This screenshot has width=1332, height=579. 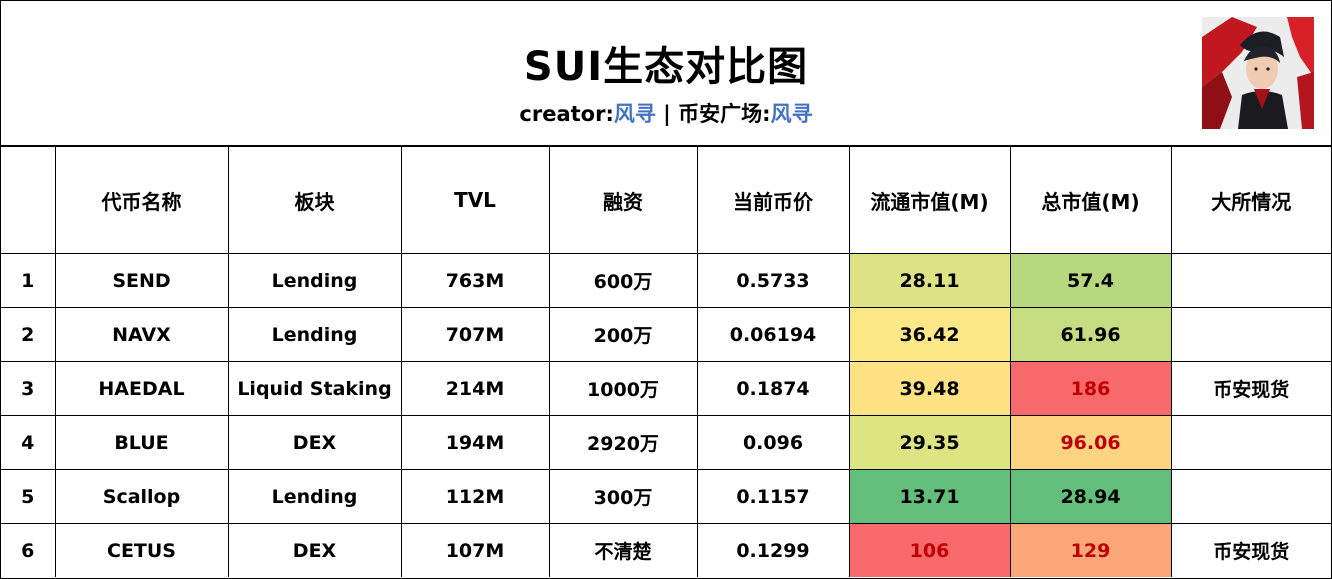 What do you see at coordinates (773, 442) in the screenshot?
I see `cell-price: 0.096` at bounding box center [773, 442].